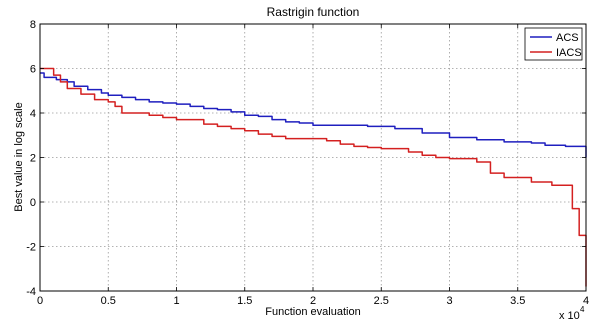  I want to click on x-tick-label: 2.5, so click(381, 301).